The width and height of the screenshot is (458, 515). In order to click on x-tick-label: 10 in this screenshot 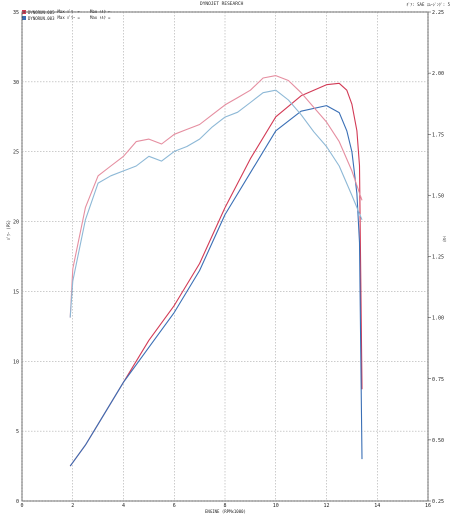, I will do `click(276, 506)`.